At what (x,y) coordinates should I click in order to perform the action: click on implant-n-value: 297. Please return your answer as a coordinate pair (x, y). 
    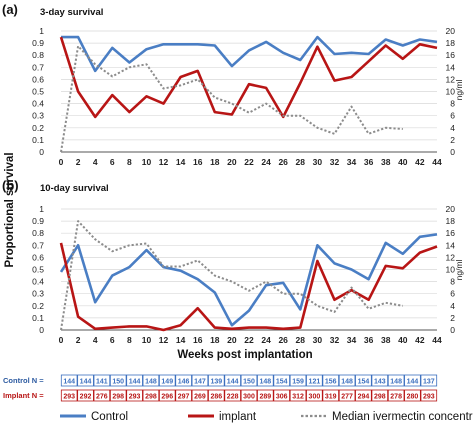
    Looking at the image, I should click on (184, 396).